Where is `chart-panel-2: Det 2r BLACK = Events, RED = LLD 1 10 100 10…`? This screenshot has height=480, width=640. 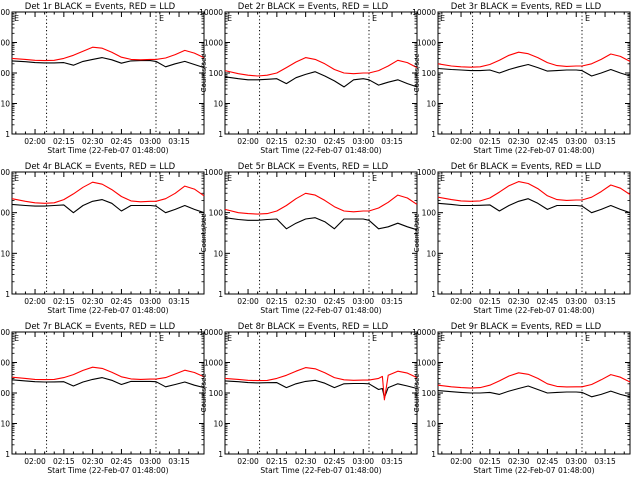
chart-panel-2: Det 2r BLACK = Events, RED = LLD 1 10 100 10… is located at coordinates (308, 78).